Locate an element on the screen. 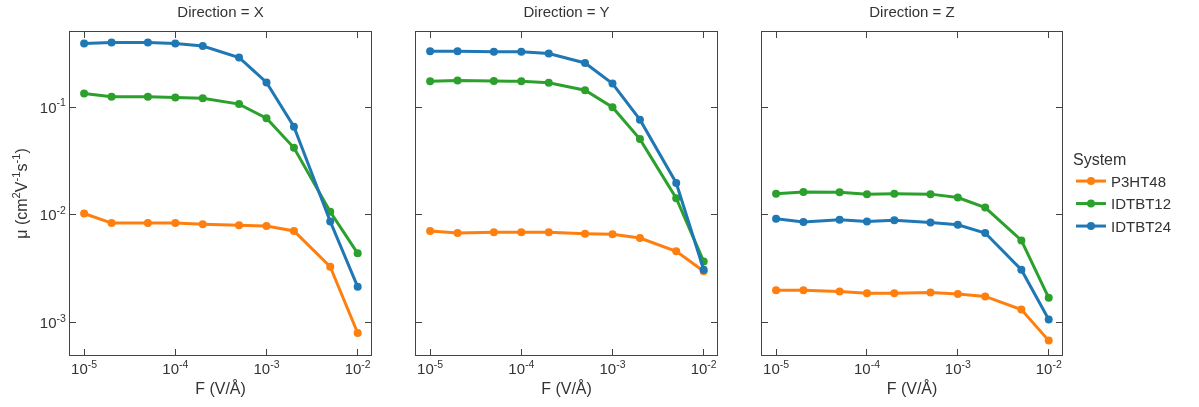 This screenshot has height=407, width=1199. y-tick-label: 10$^{-2}$ is located at coordinates (53, 213).